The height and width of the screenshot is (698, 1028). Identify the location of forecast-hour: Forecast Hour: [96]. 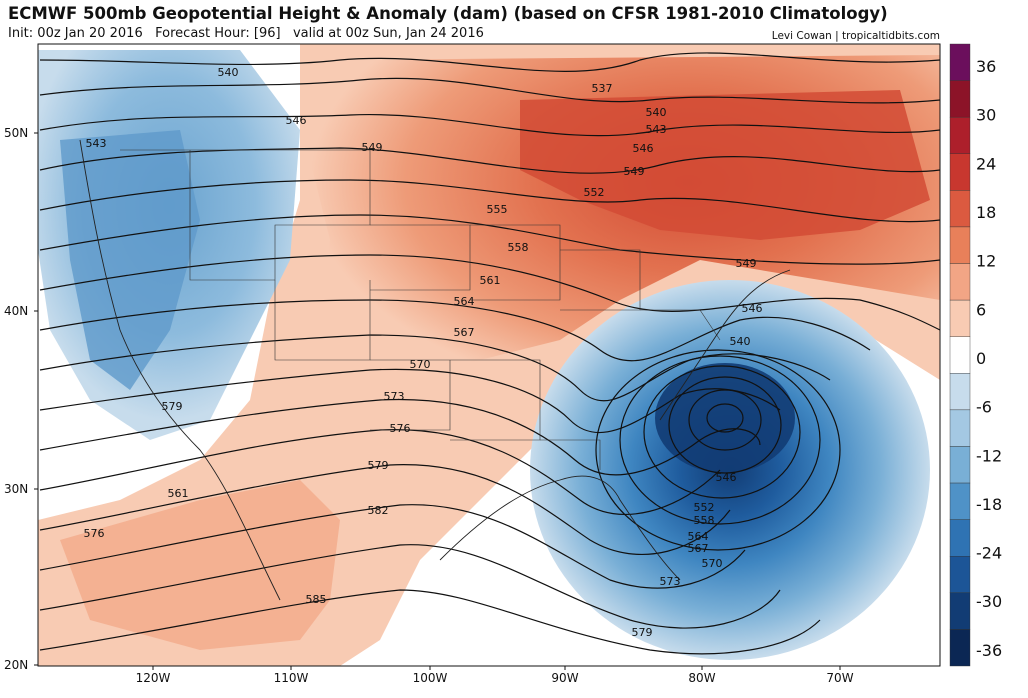
(218, 33).